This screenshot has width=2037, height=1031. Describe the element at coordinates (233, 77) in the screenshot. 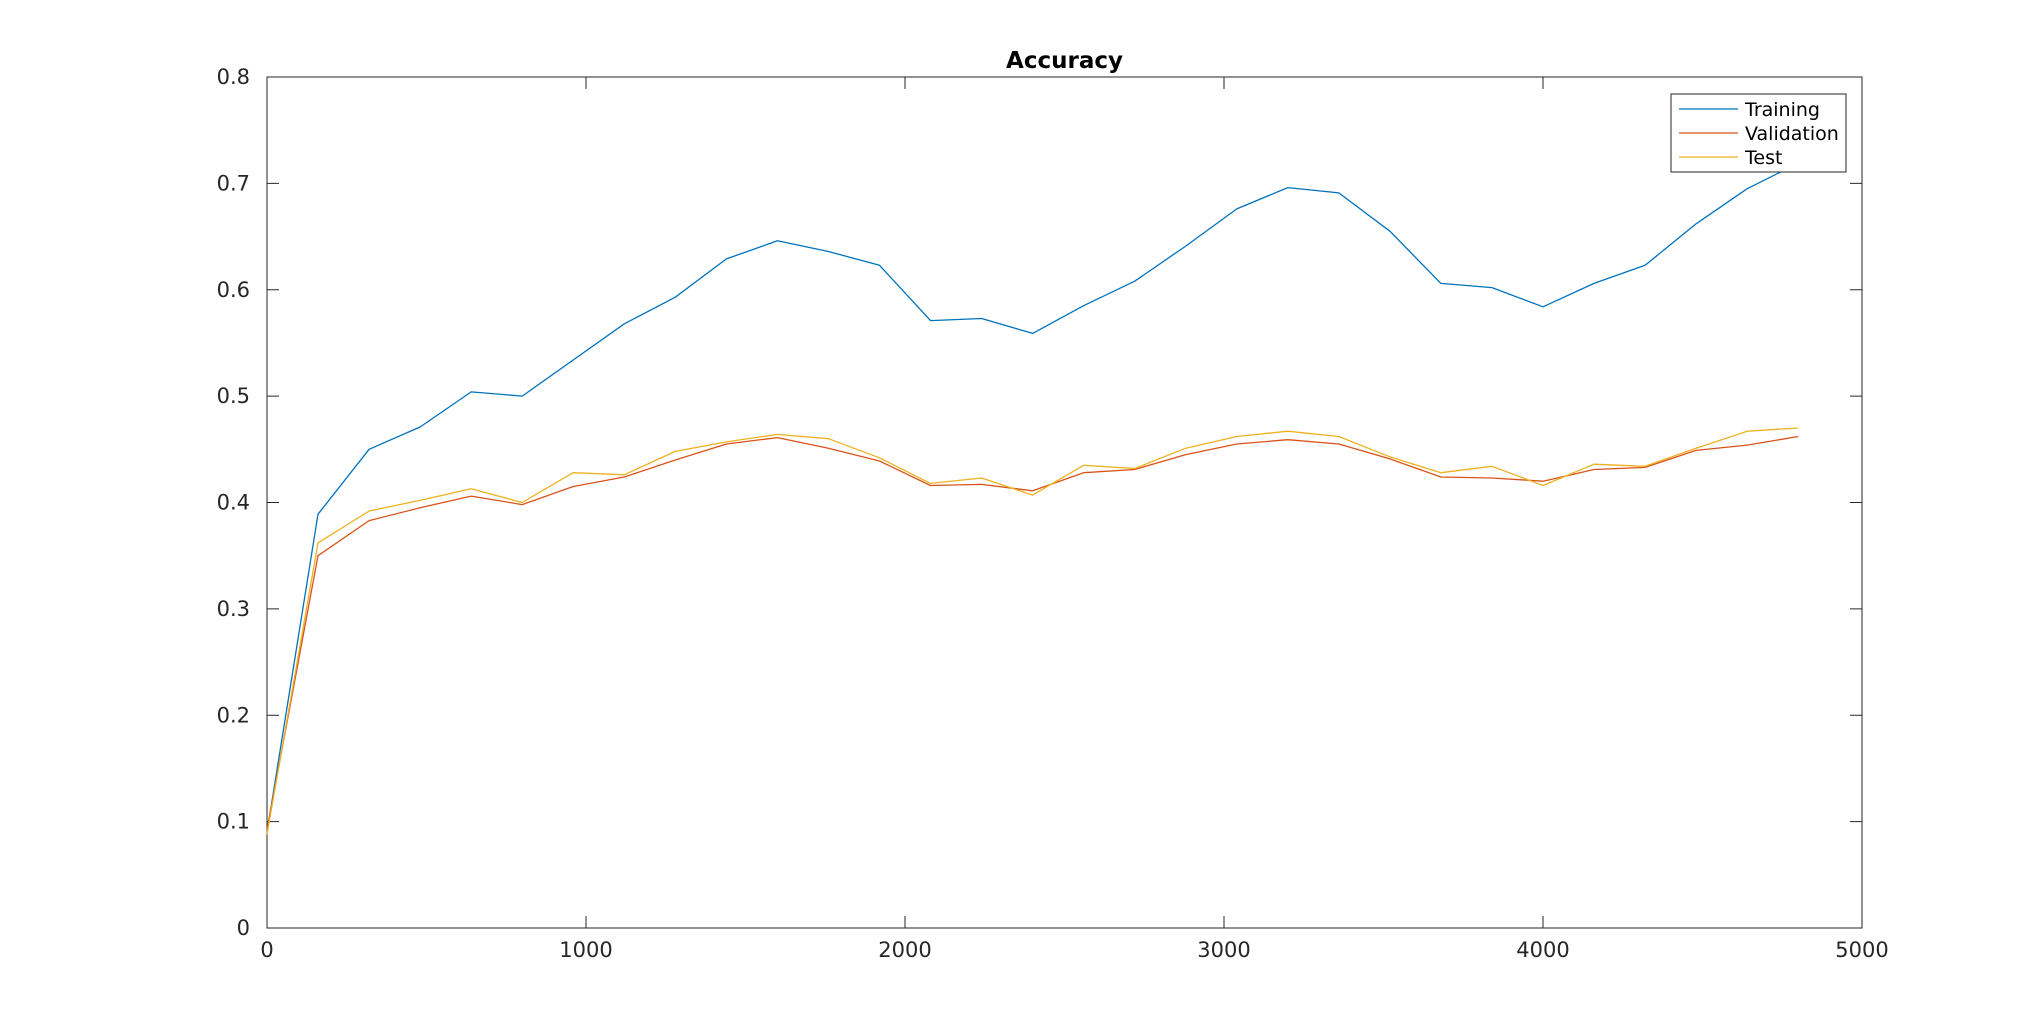

I see `y-tick-label: 0.8` at that location.